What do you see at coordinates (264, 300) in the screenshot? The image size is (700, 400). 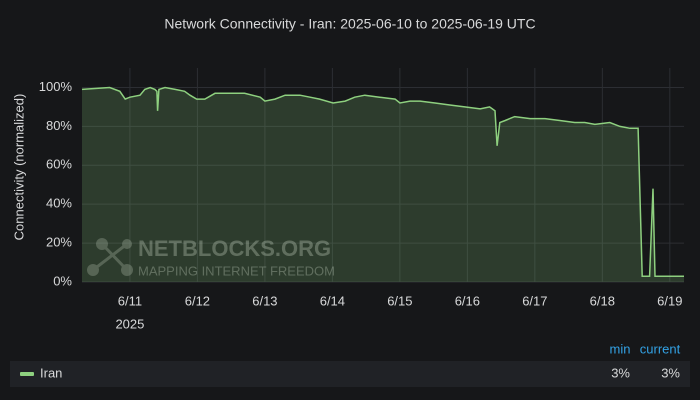 I see `x-tick-label: 6/13` at bounding box center [264, 300].